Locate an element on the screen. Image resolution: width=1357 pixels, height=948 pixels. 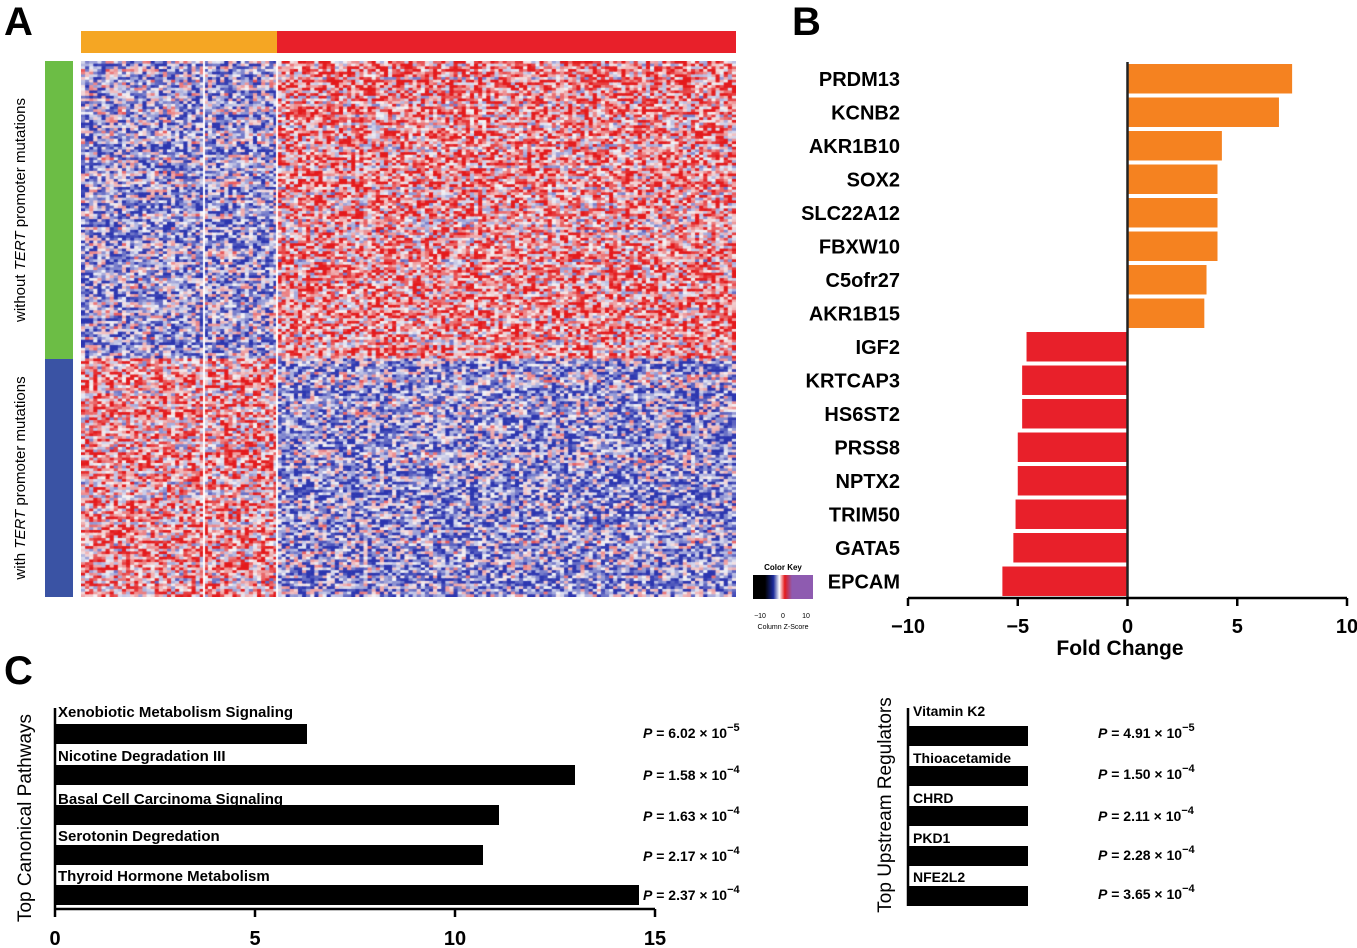
gene-label: KRTCAP3 is located at coordinates (853, 381).